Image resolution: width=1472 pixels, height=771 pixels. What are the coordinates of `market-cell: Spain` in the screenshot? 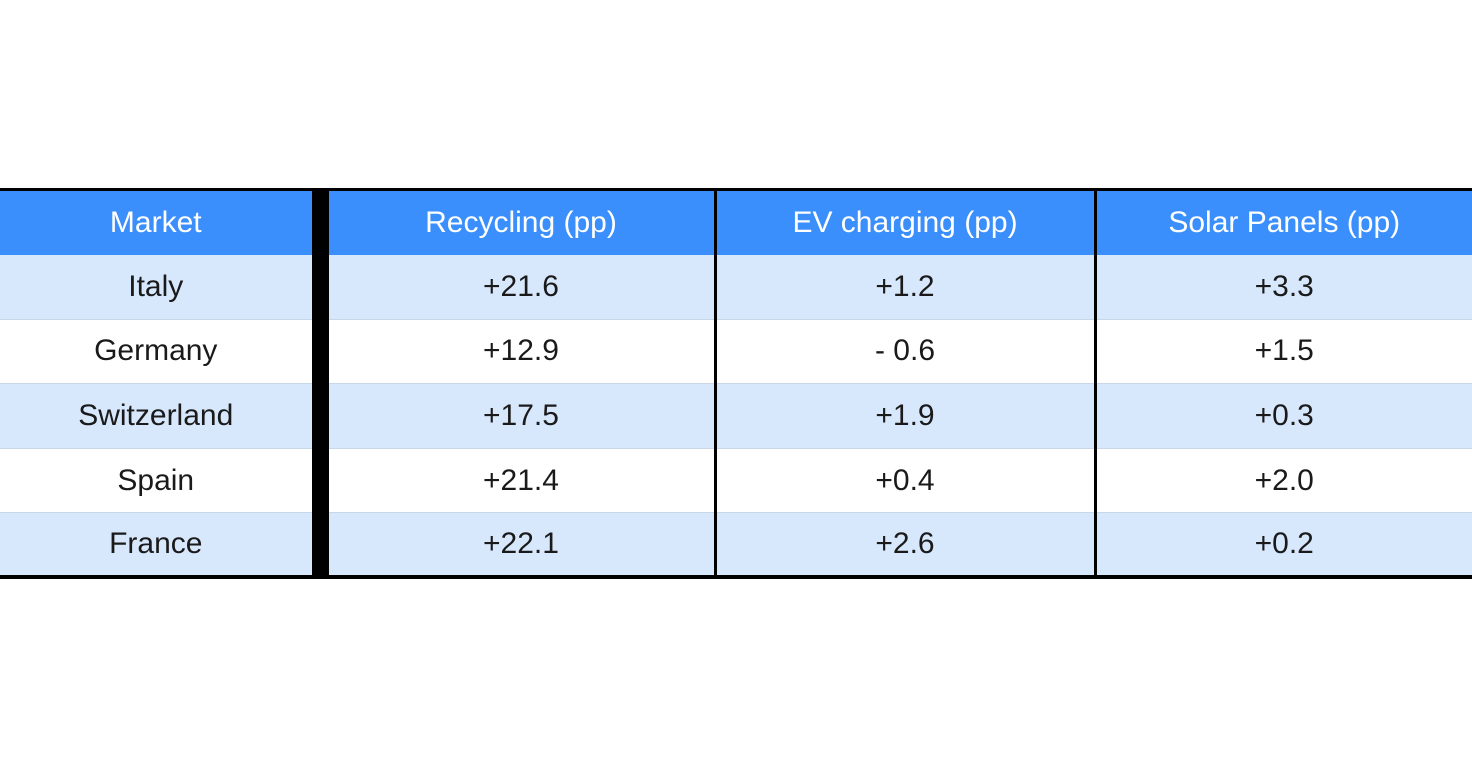 It's located at (164, 481).